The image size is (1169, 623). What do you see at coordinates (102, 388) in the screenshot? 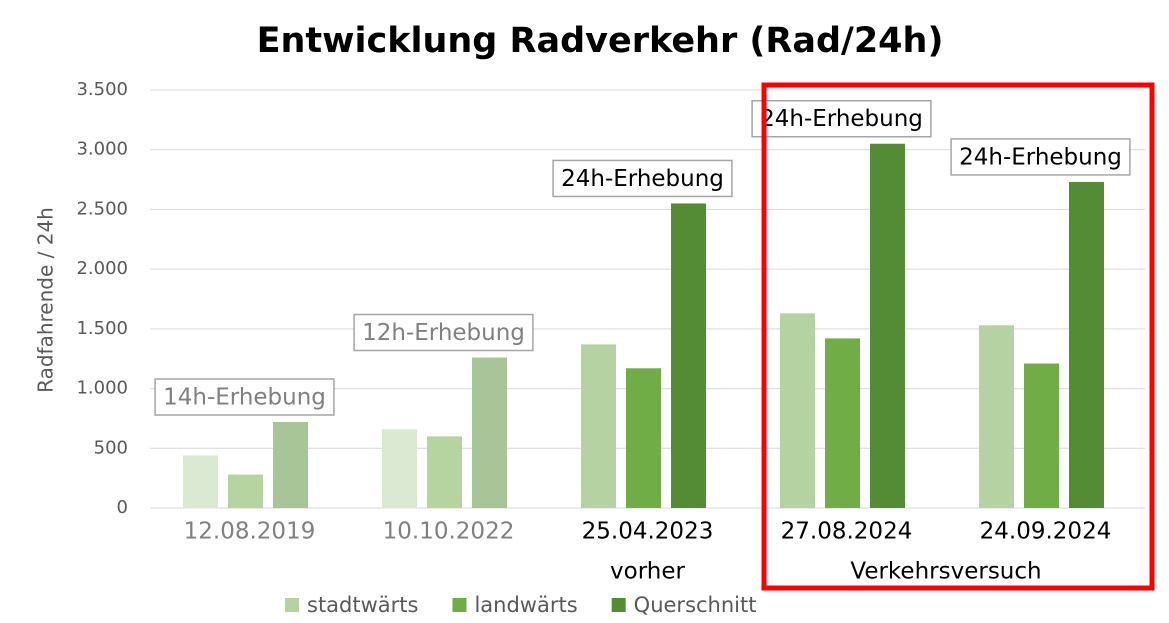
I see `y-tick-label: 1.000` at bounding box center [102, 388].